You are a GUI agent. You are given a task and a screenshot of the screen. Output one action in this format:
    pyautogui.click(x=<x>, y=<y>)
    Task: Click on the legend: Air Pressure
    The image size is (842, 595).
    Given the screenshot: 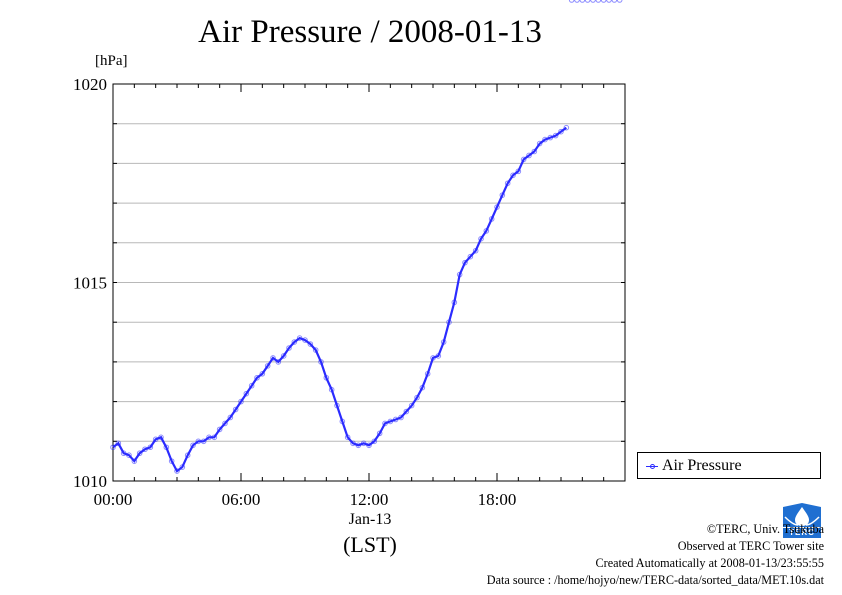 What is the action you would take?
    pyautogui.click(x=729, y=465)
    